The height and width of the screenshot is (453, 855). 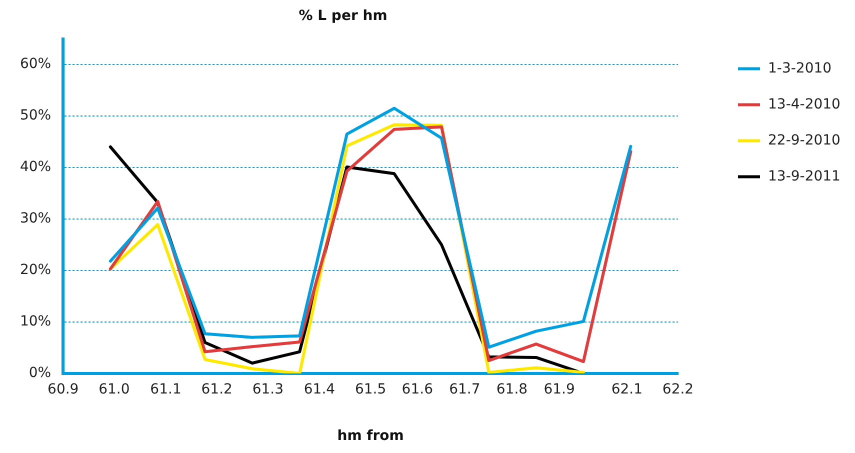 What do you see at coordinates (36, 64) in the screenshot?
I see `y-tick-label: 60%` at bounding box center [36, 64].